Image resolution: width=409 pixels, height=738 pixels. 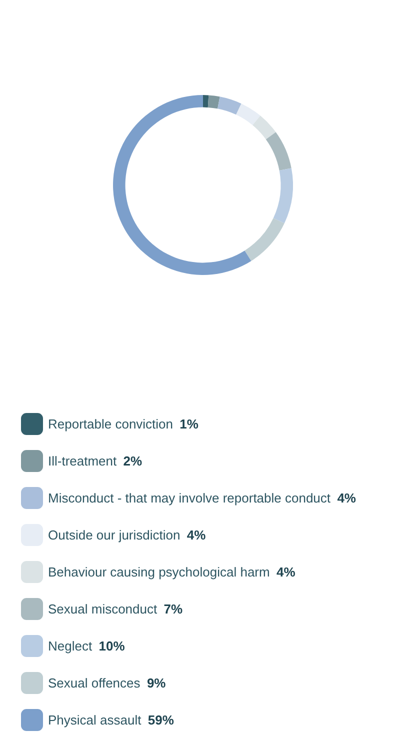 I want to click on legend-label: Physical assault, so click(x=95, y=720).